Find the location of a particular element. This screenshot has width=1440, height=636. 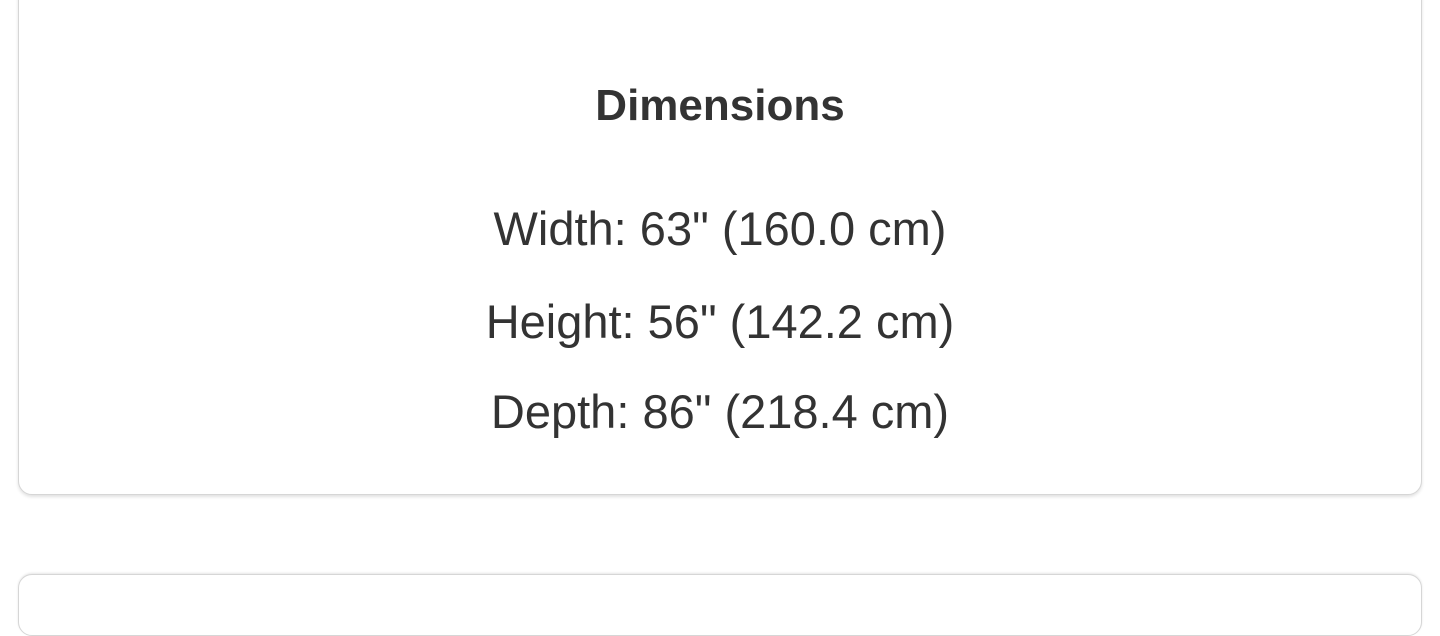

depth-value: Depth: 86" (218.4 cm) is located at coordinates (720, 411).